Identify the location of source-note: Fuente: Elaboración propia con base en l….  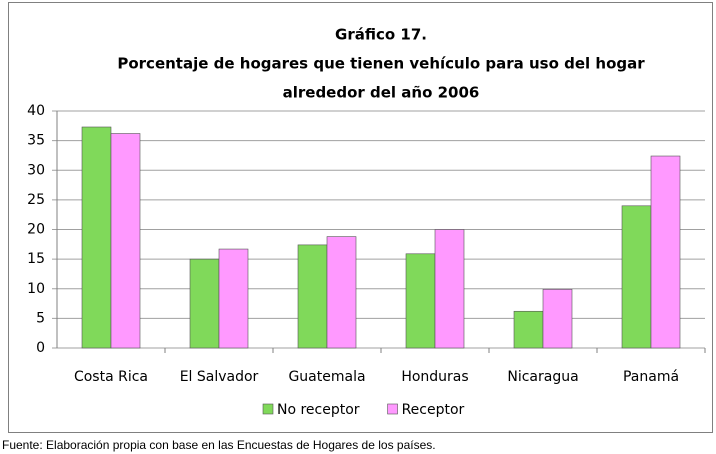
(219, 445).